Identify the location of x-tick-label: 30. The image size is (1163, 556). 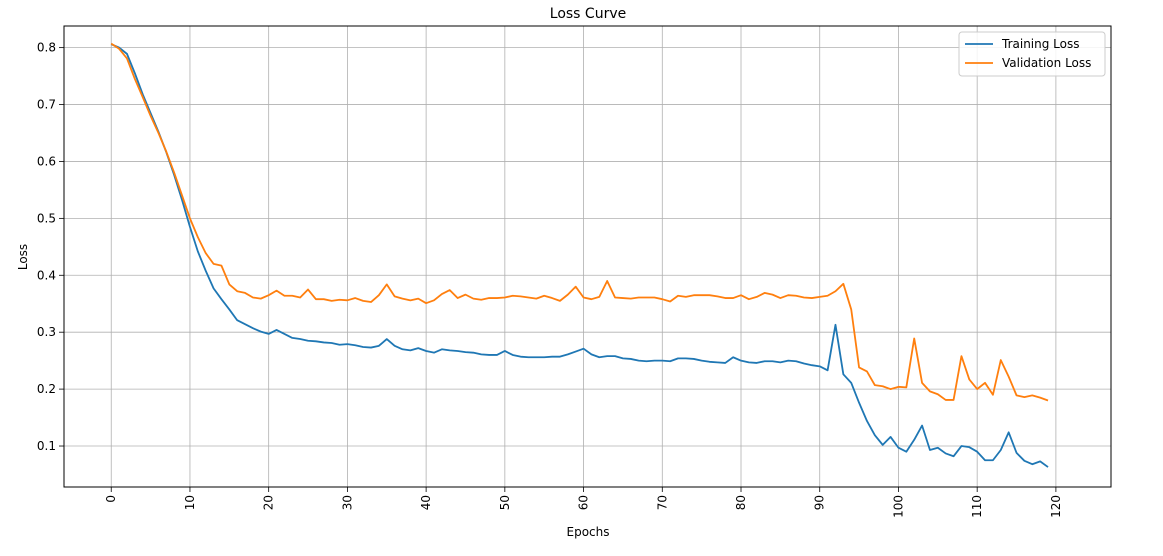
(347, 502).